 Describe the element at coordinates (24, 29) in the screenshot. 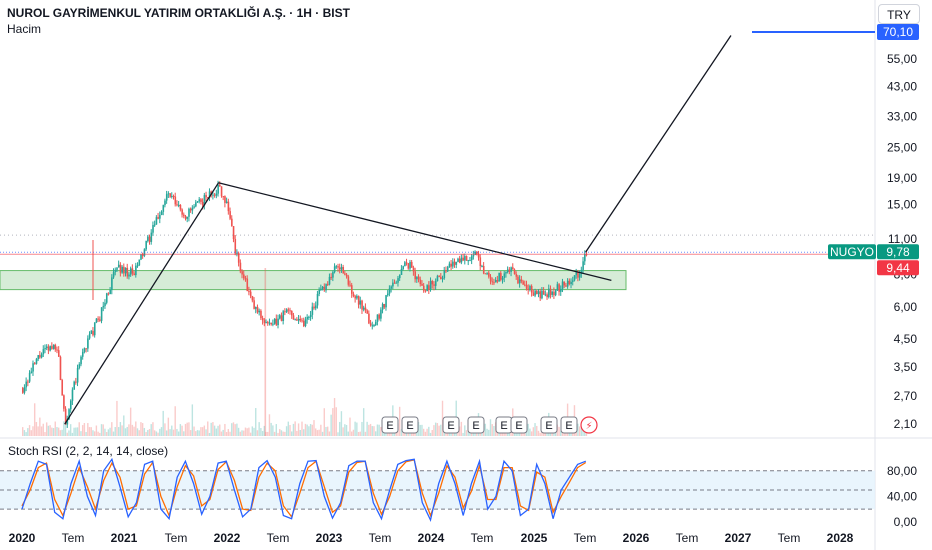

I see `volume-label: Hacim` at that location.